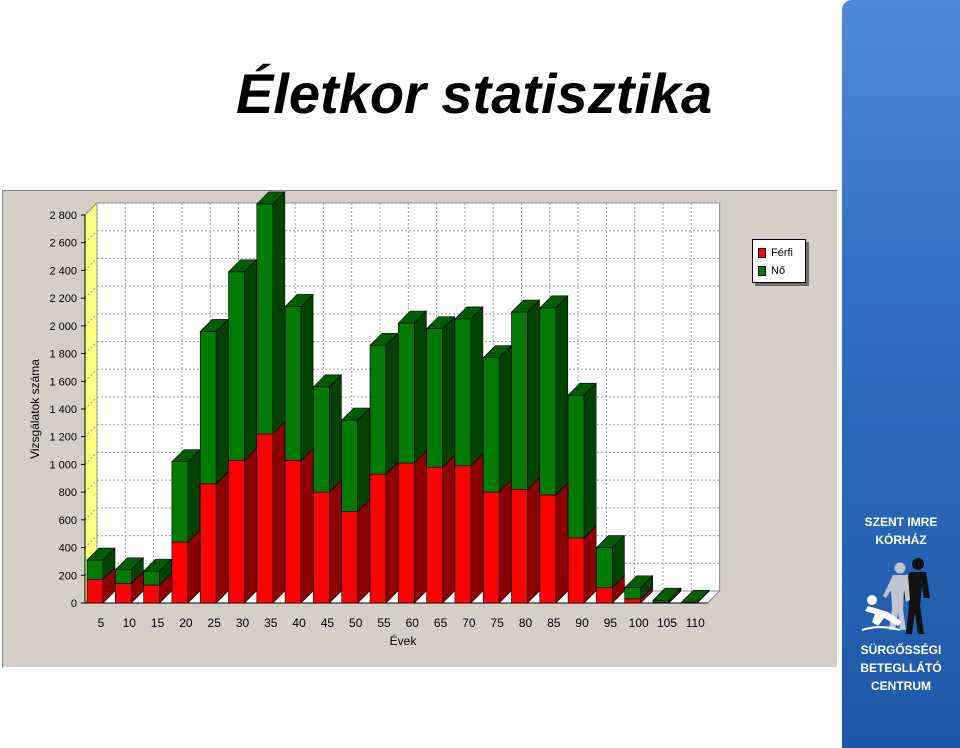 This screenshot has height=748, width=960. What do you see at coordinates (63, 299) in the screenshot?
I see `y-tick-label: 2 200` at bounding box center [63, 299].